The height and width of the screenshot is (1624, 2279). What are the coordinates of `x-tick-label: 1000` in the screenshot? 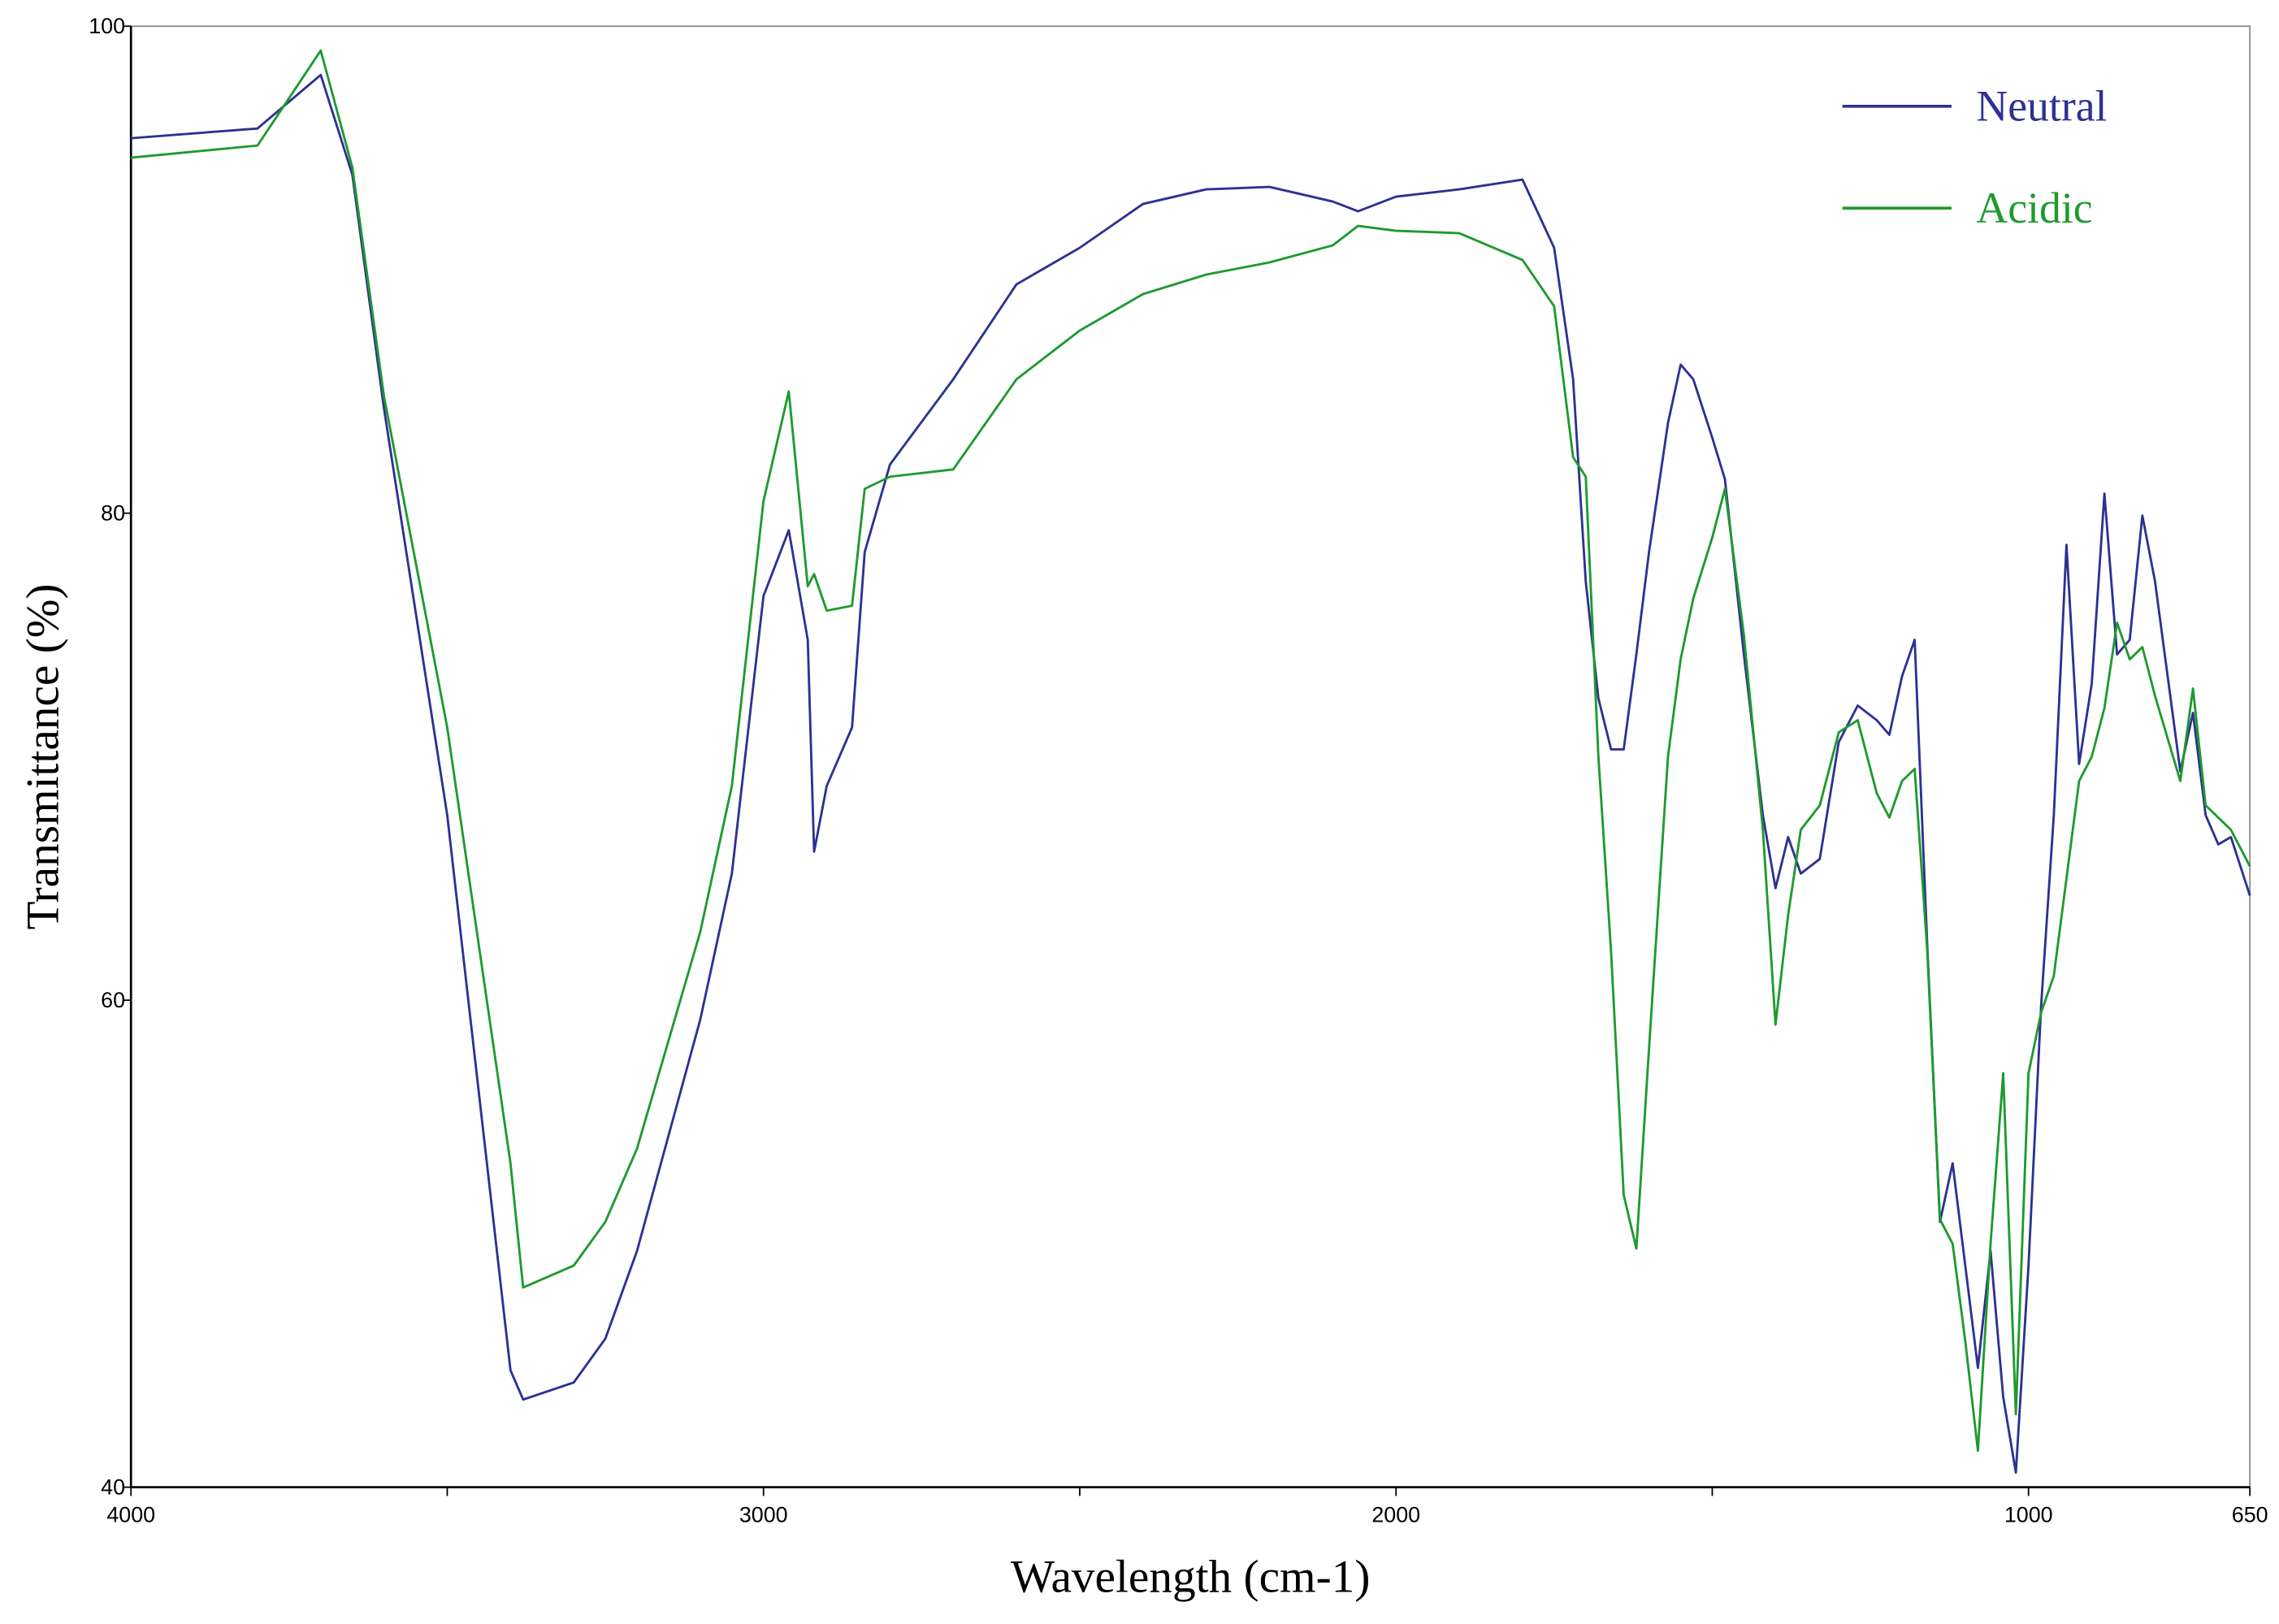 It's located at (2029, 1515).